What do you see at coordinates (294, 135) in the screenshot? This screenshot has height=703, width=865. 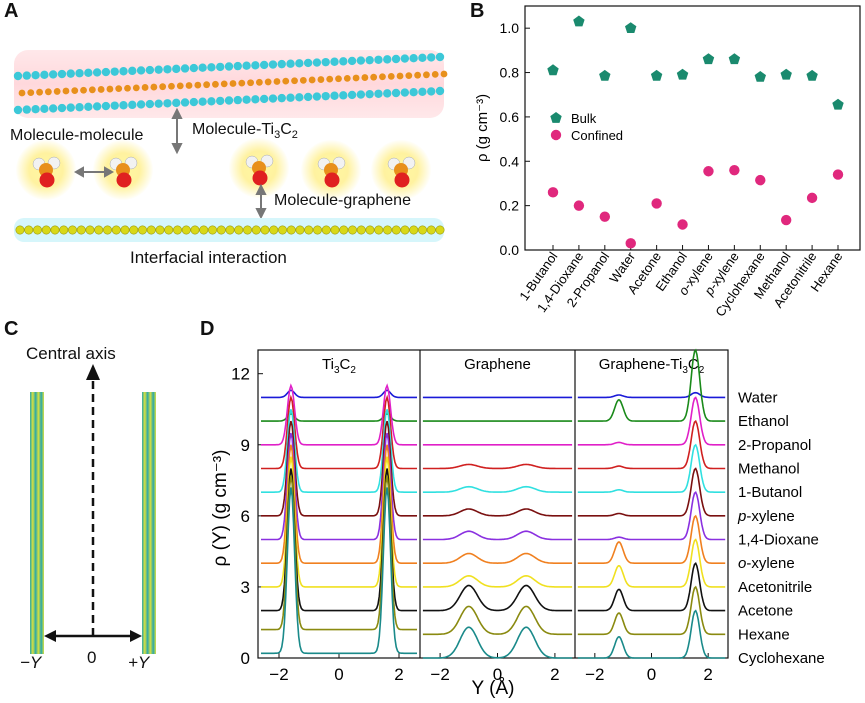 I see `mt-sub2: 2` at bounding box center [294, 135].